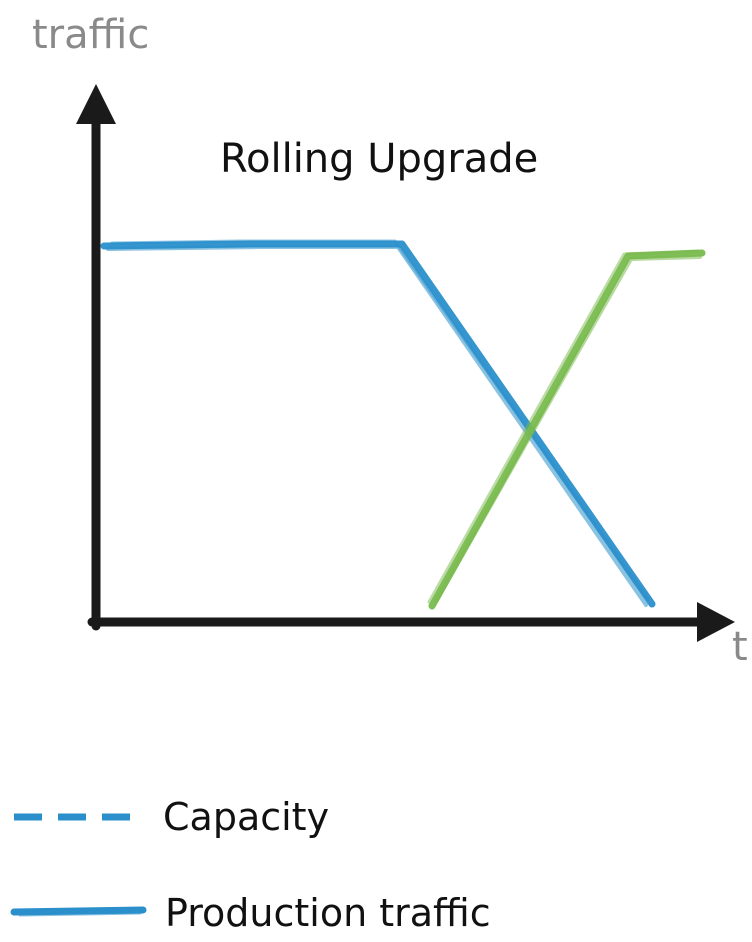 The width and height of the screenshot is (752, 942). Describe the element at coordinates (566, 429) in the screenshot. I see `new-version-traffic-line` at that location.